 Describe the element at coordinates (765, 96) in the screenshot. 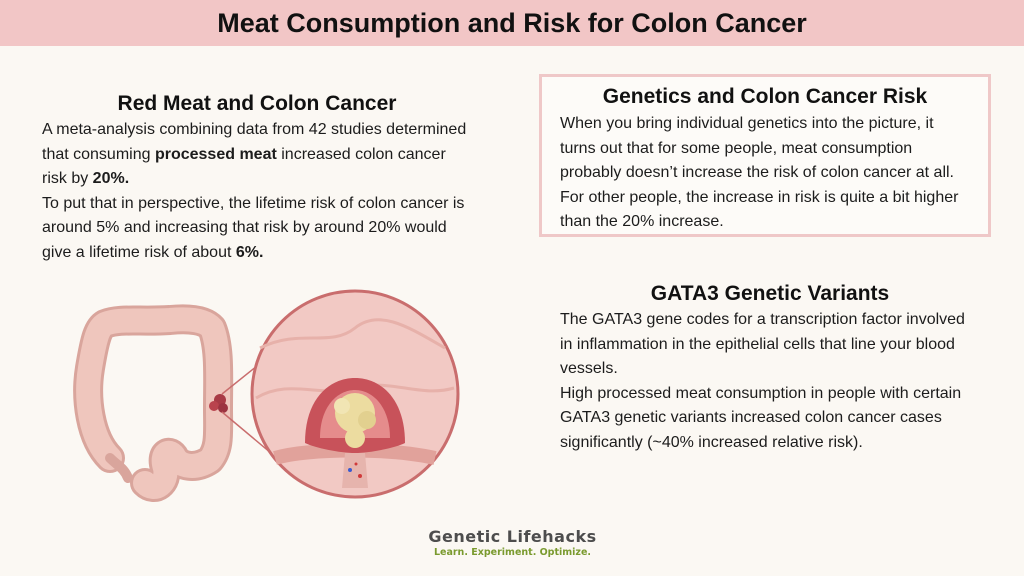

I see `genetics-title: Genetics and Colon Cancer Risk` at that location.